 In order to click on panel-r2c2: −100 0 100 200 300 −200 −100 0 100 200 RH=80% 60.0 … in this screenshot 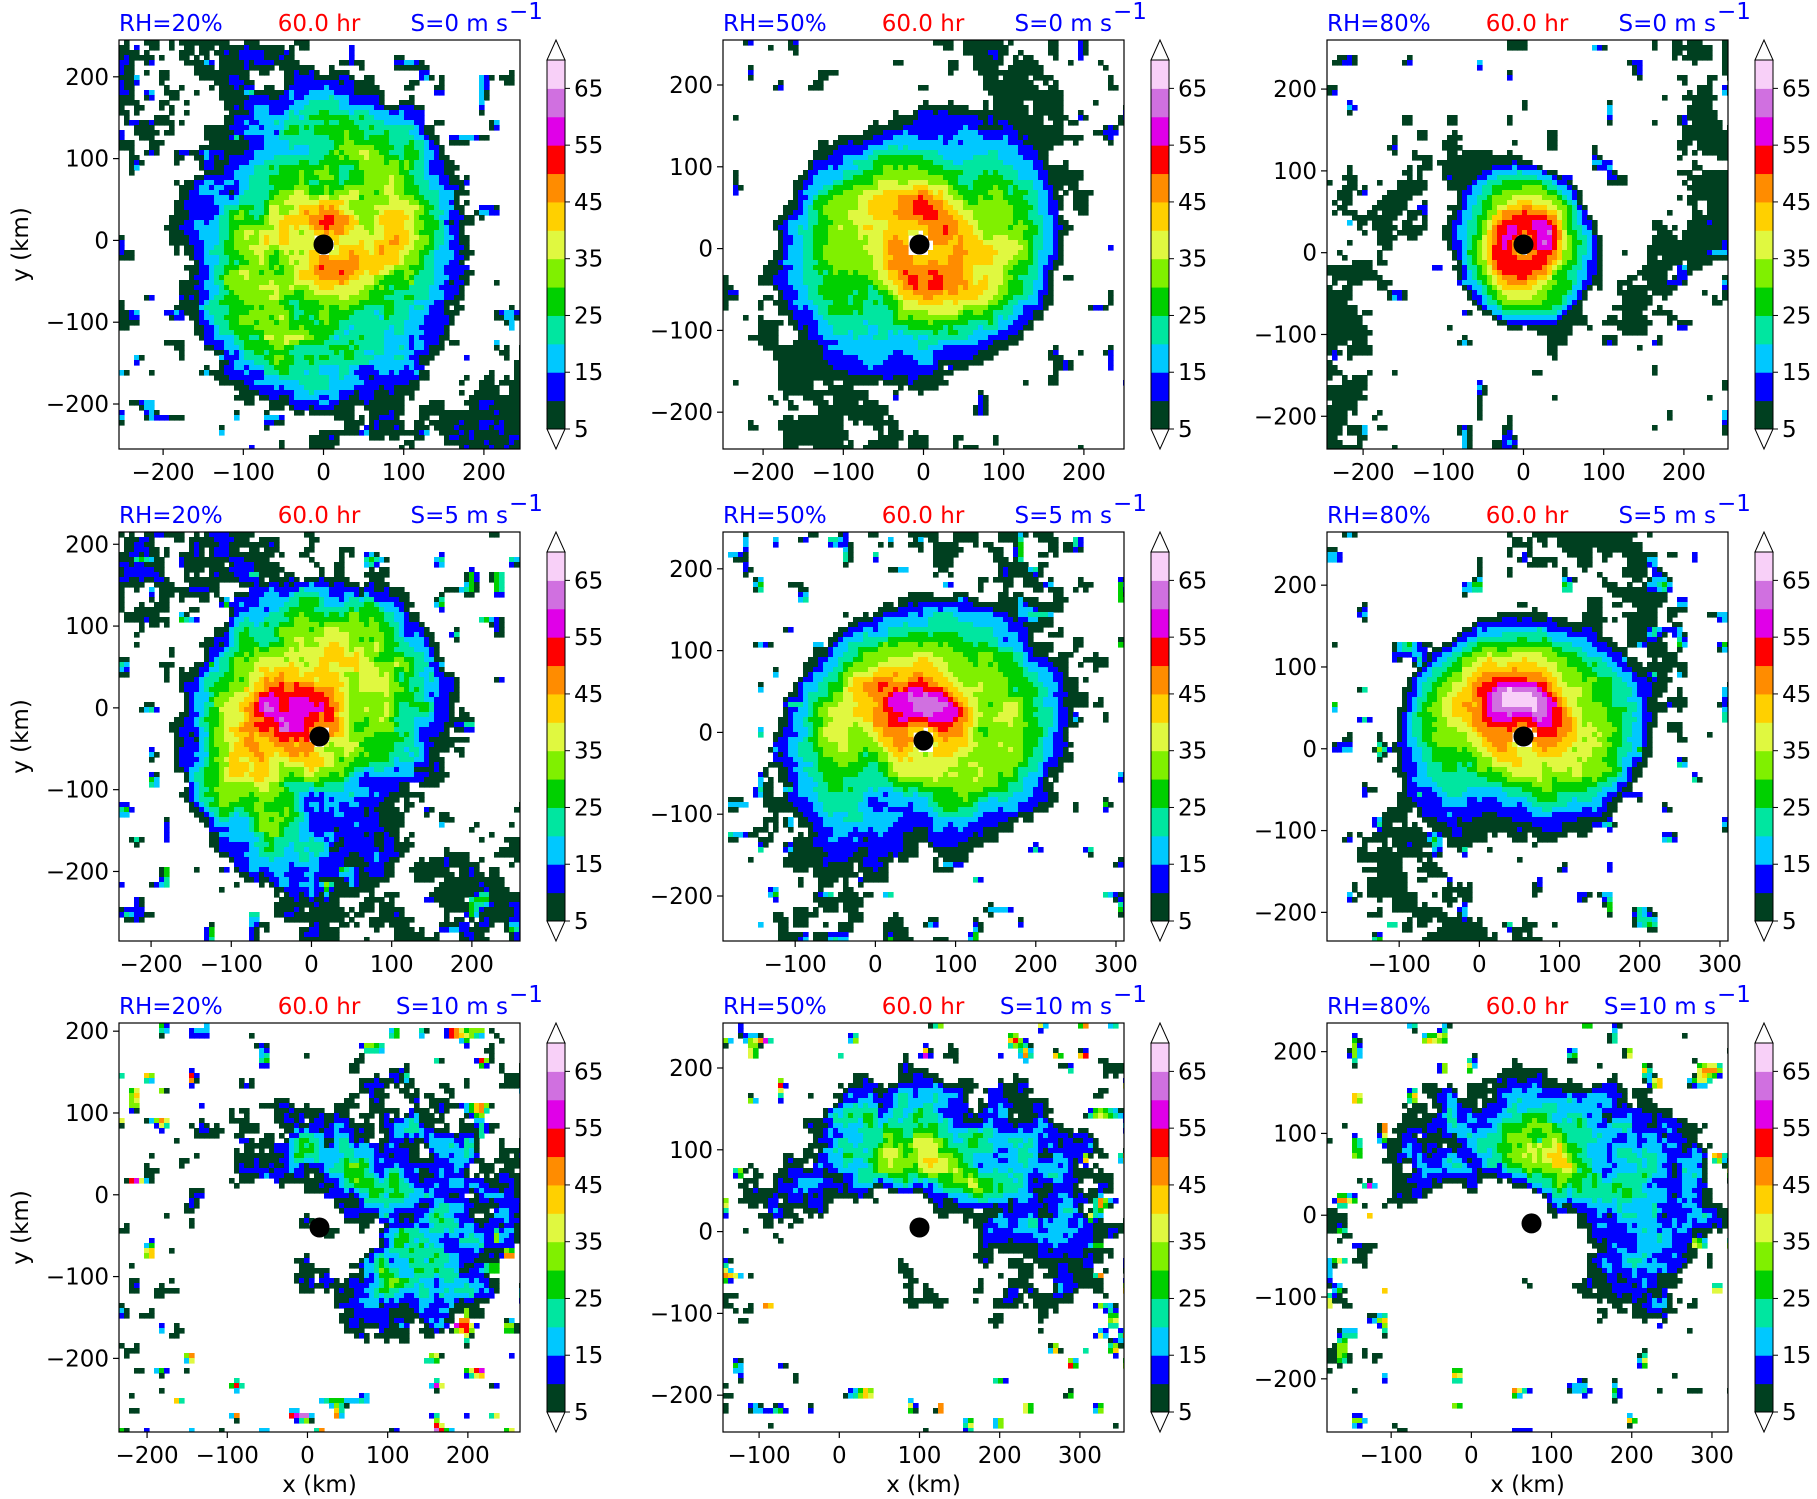, I will do `click(1532, 1240)`.